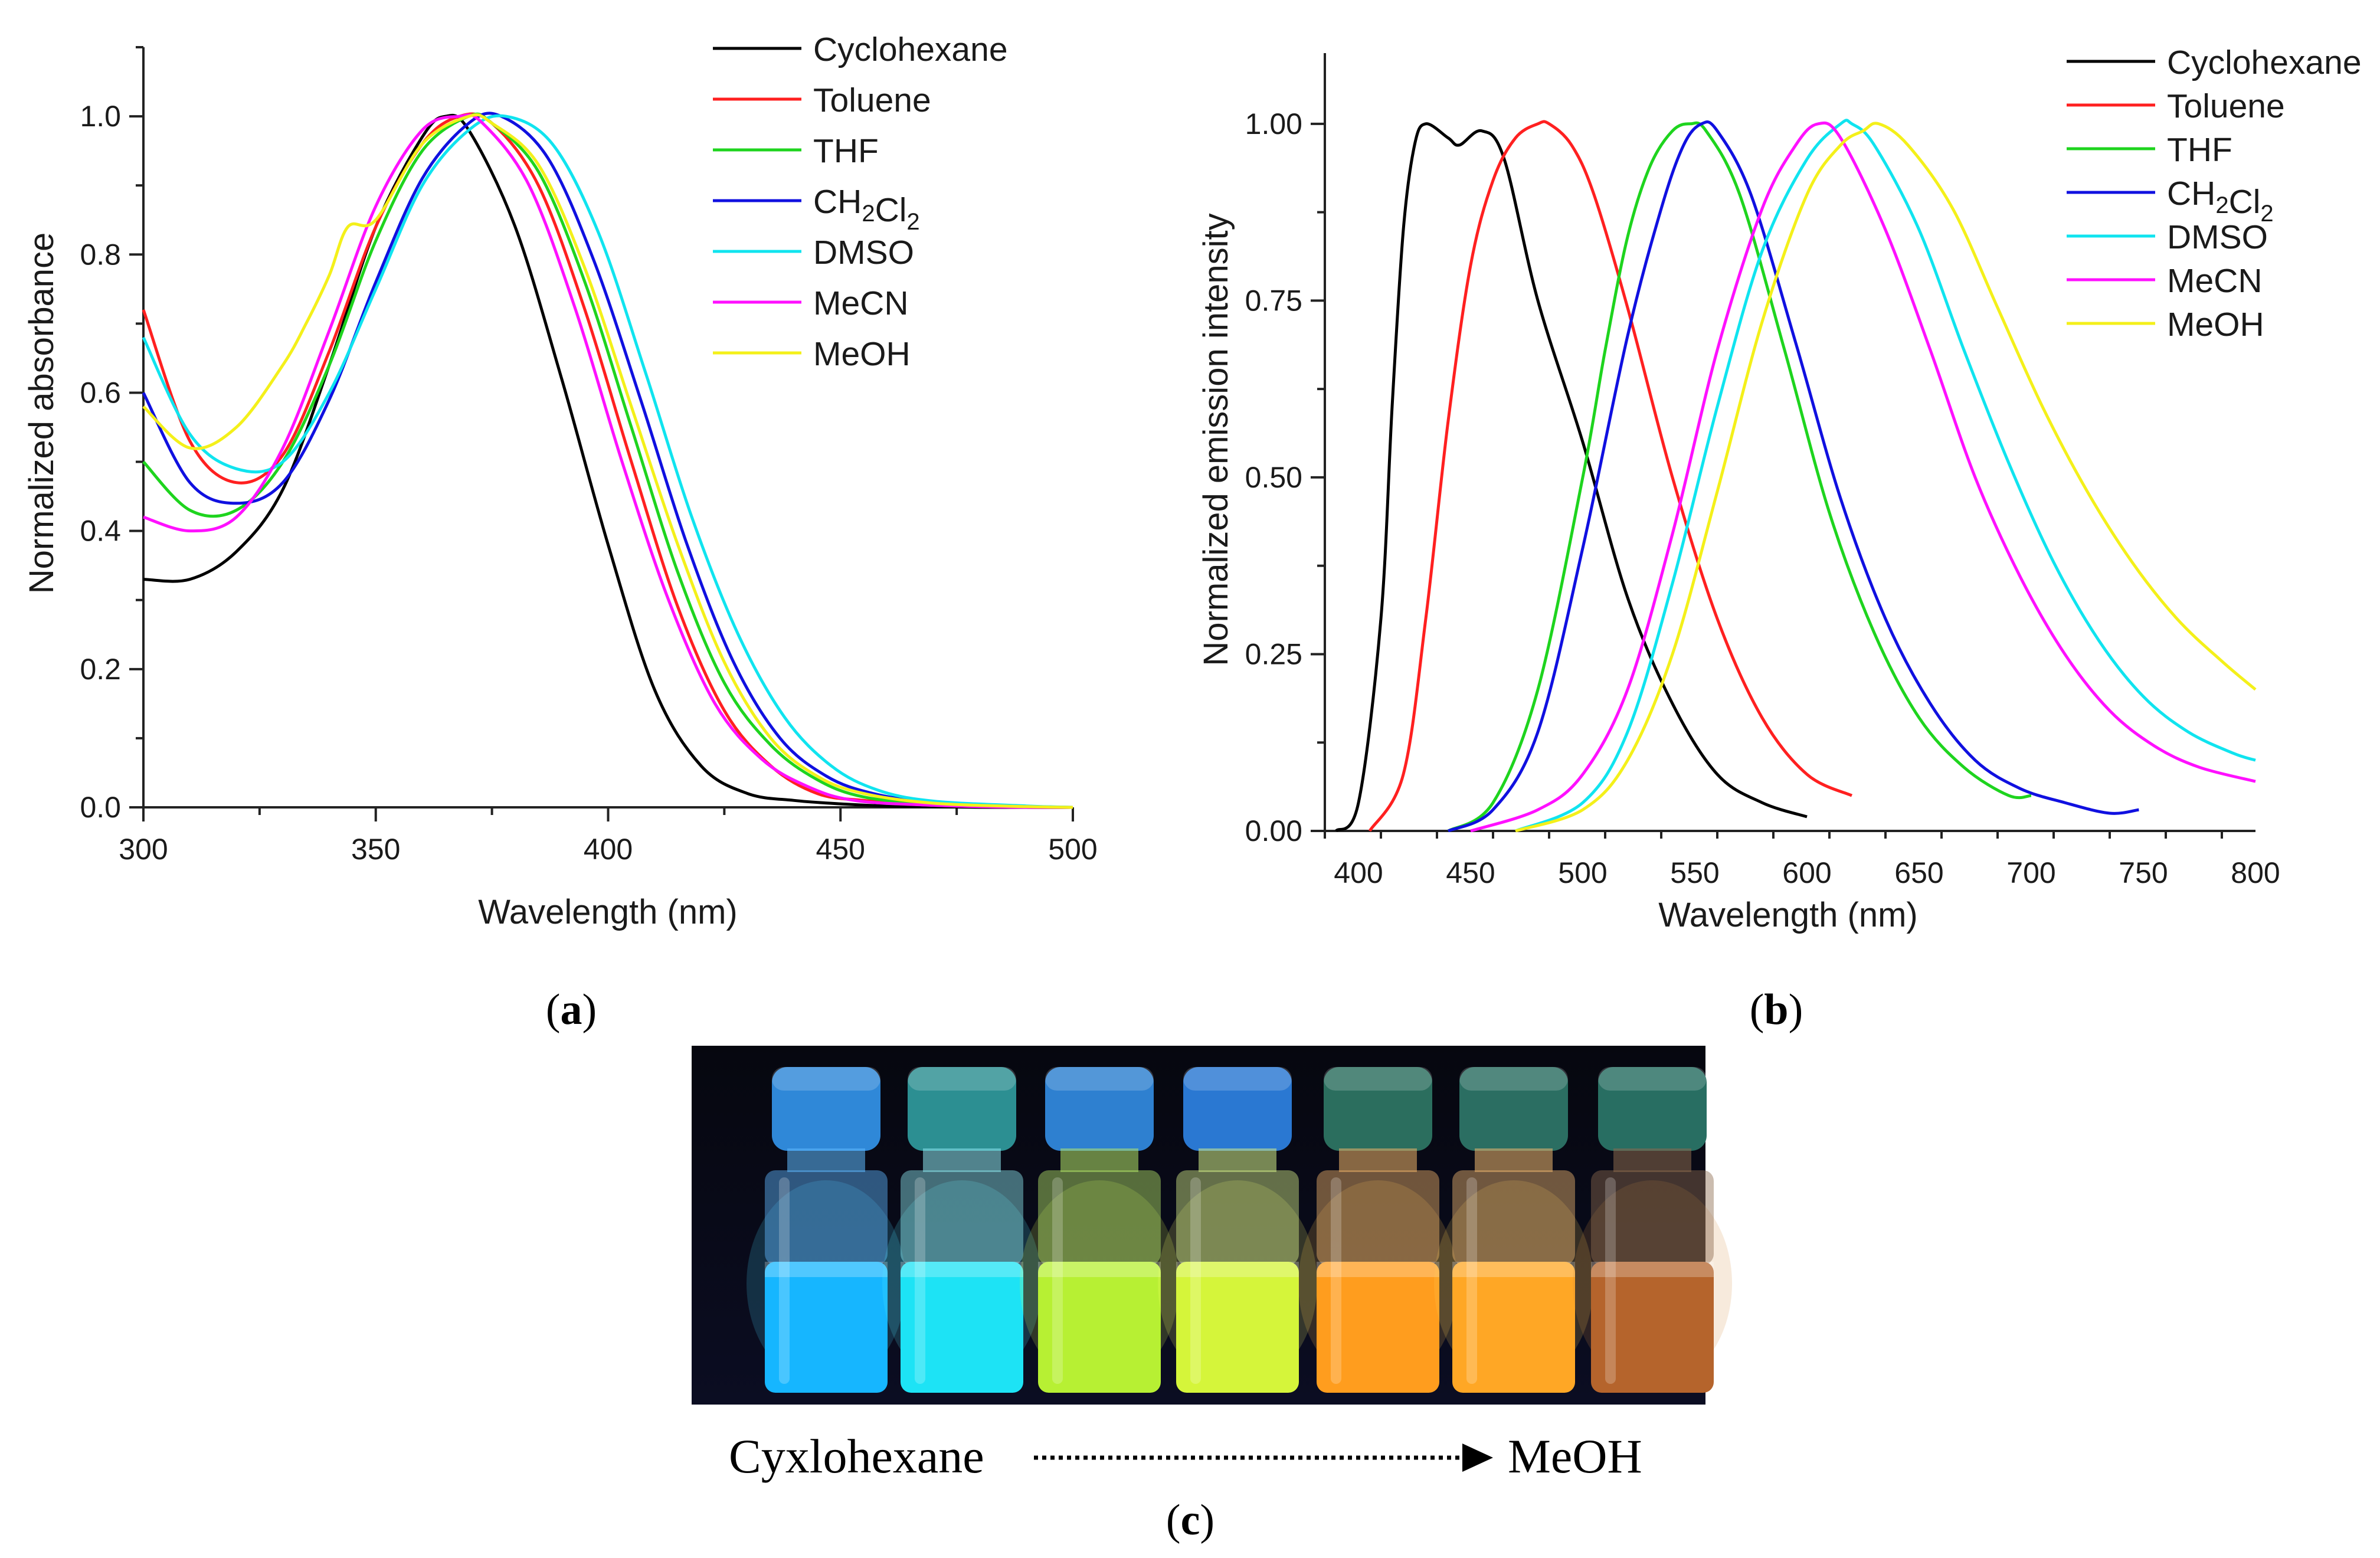  What do you see at coordinates (1918, 873) in the screenshot?
I see `x-tick-label: 650` at bounding box center [1918, 873].